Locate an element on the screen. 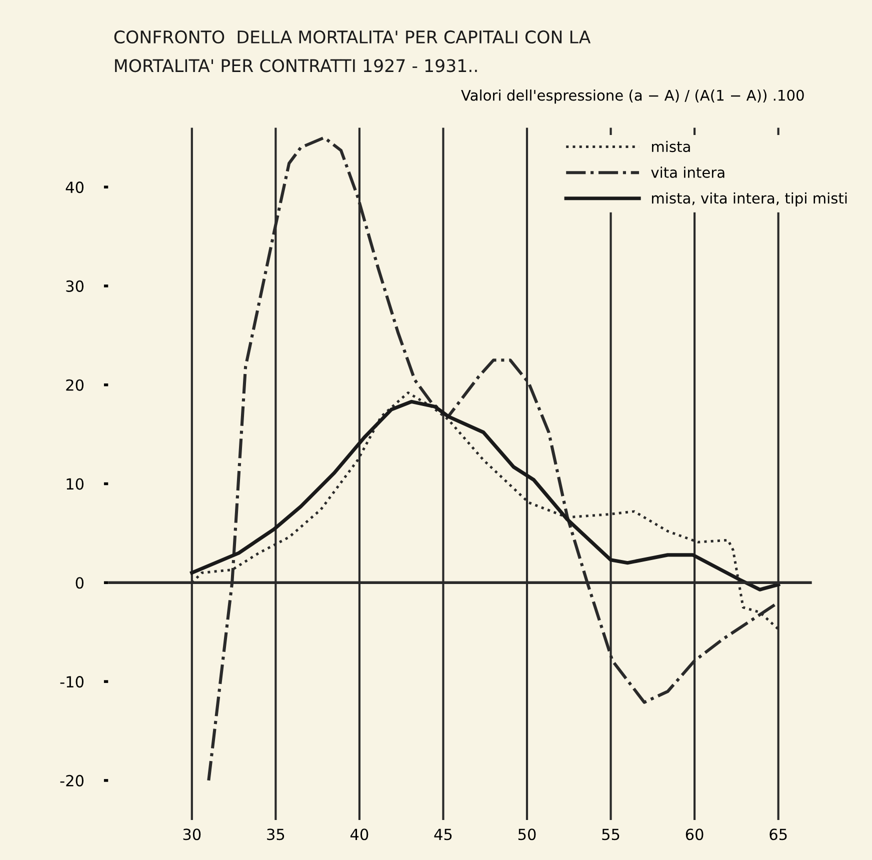  y-tick-label: 0 is located at coordinates (80, 583).